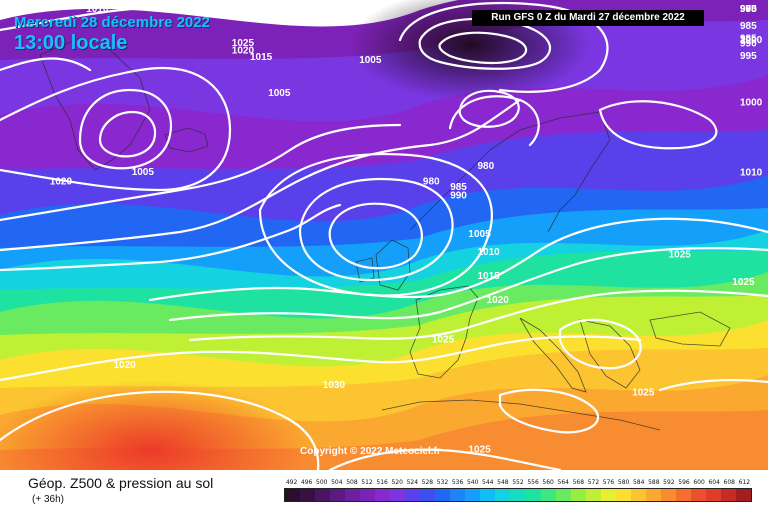 The image size is (768, 512). Describe the element at coordinates (744, 482) in the screenshot. I see `scale-tick-label: 612` at that location.